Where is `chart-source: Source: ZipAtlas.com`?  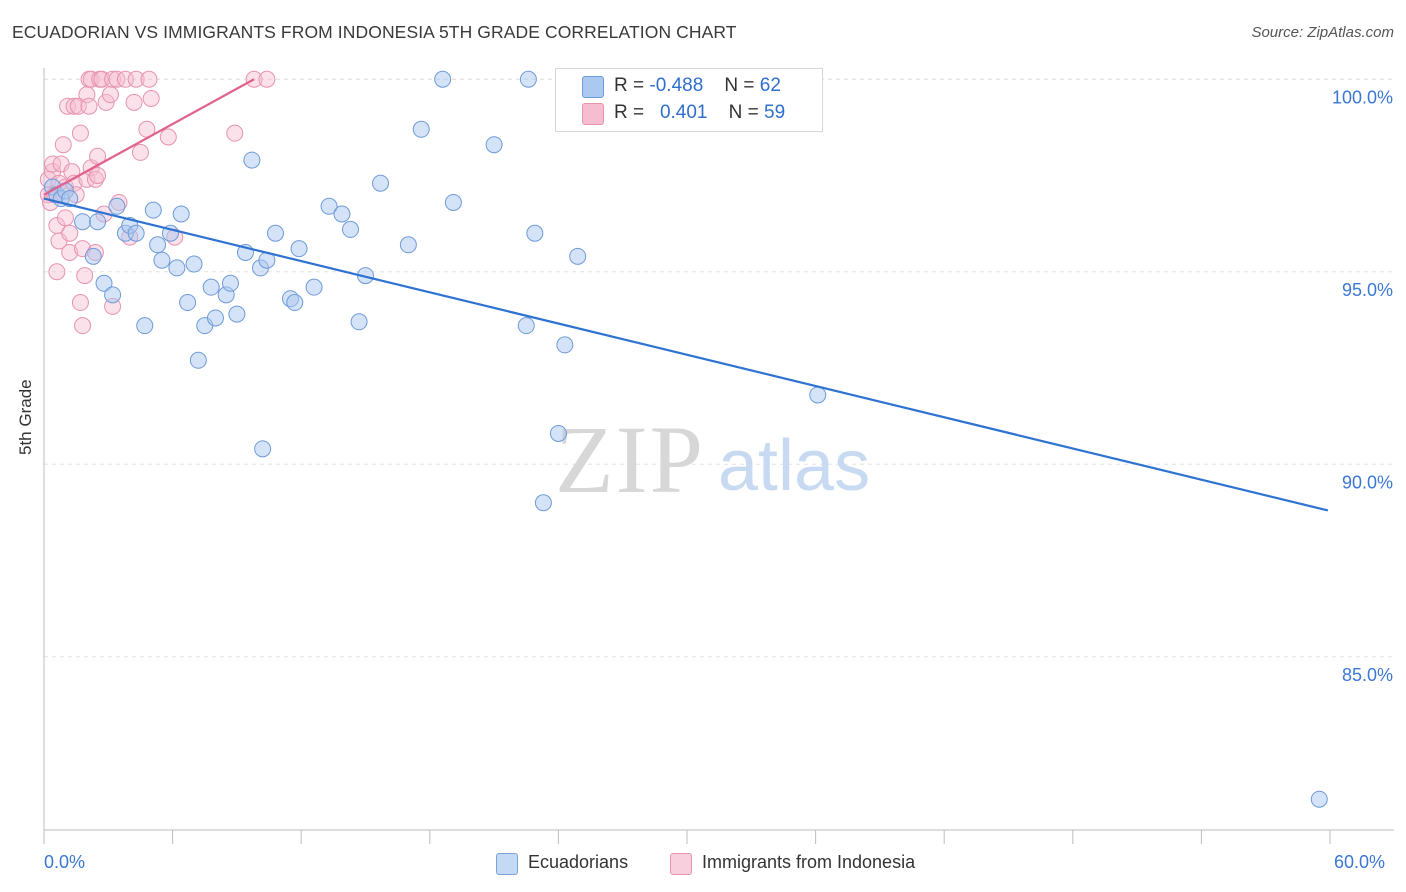
chart-source: Source: ZipAtlas.com is located at coordinates (1322, 32).